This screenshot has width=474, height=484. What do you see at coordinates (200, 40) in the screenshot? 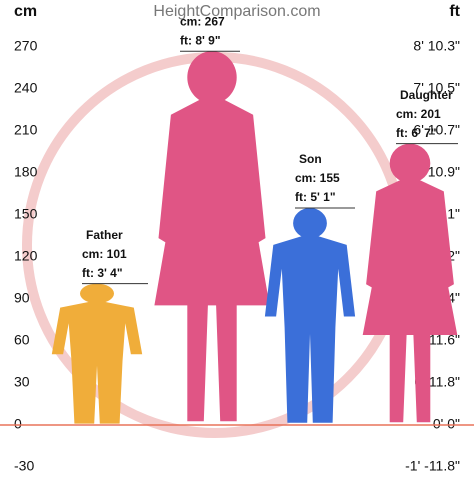
I see `ft-label: ft: 8' 9"` at bounding box center [200, 40].